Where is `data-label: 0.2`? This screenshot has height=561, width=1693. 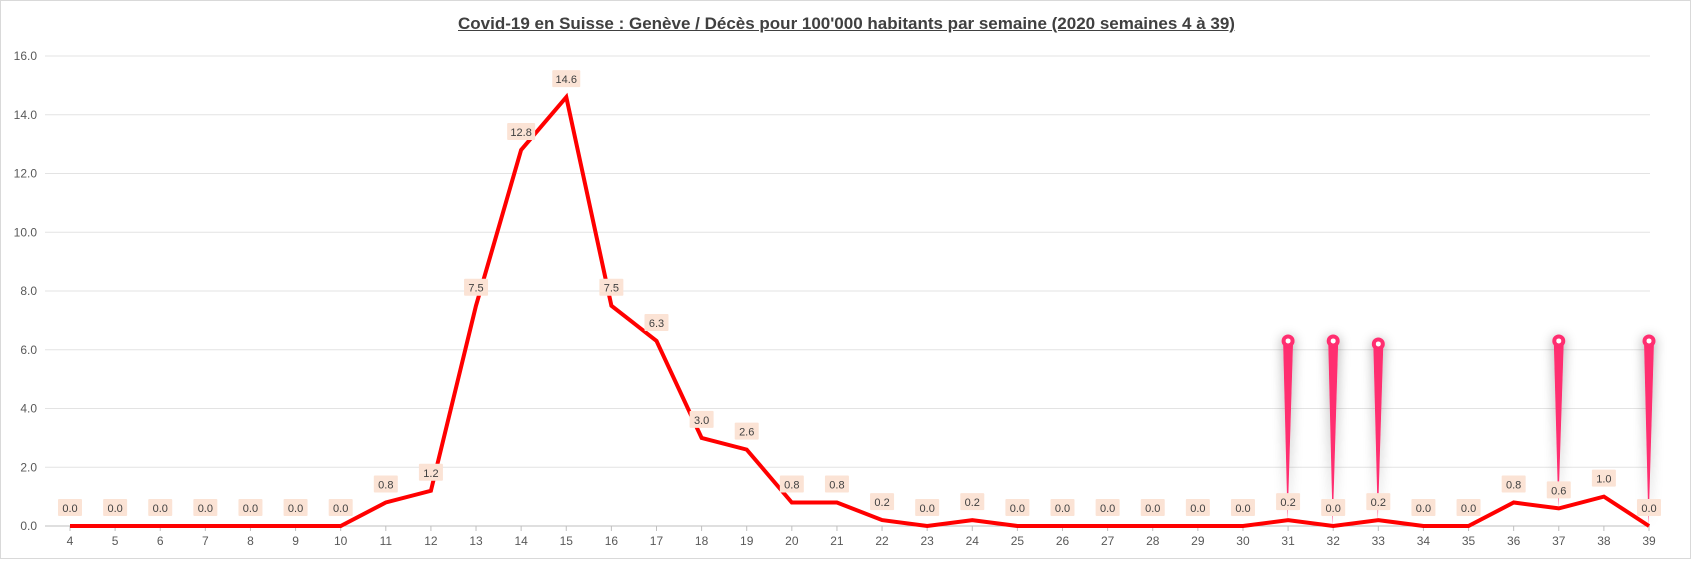
data-label: 0.2 is located at coordinates (972, 502).